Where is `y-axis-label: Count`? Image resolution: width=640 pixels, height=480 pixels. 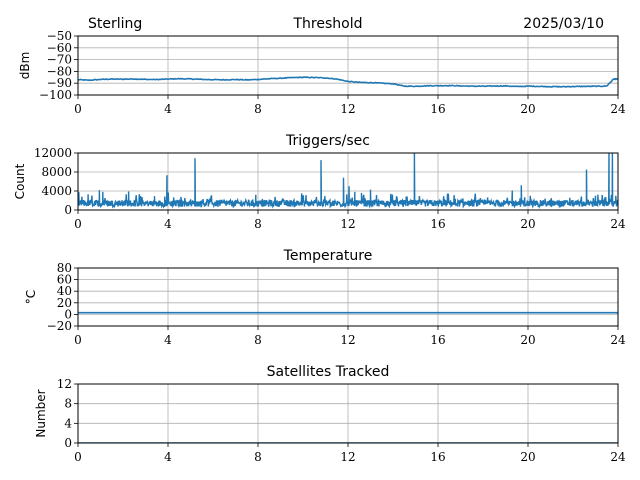
y-axis-label: Count is located at coordinates (20, 181).